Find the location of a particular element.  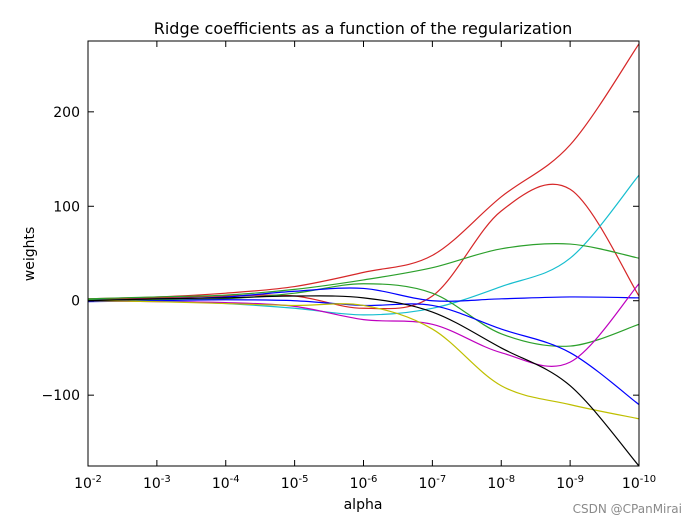

y-tick-label: −100 is located at coordinates (61, 396).